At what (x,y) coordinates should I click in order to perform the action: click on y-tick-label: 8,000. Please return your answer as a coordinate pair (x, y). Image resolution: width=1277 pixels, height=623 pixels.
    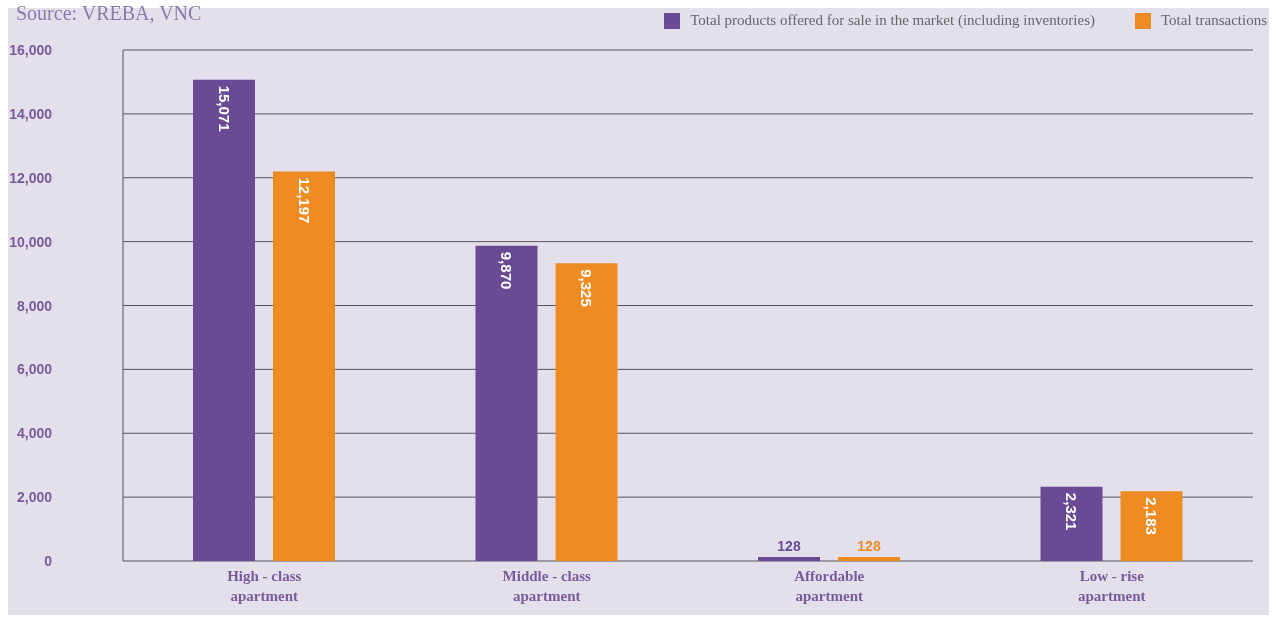
    Looking at the image, I should click on (34, 305).